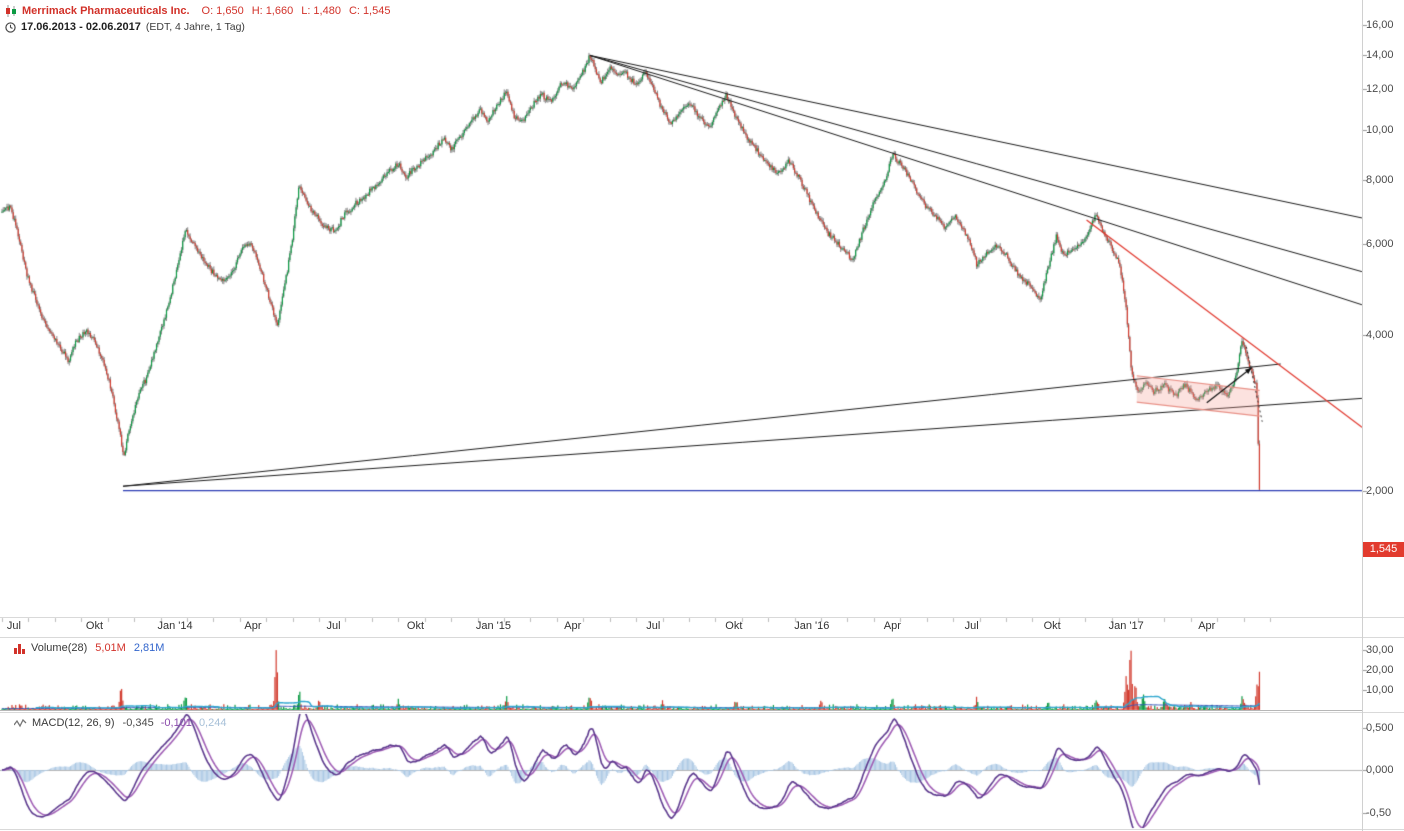 Image resolution: width=1404 pixels, height=831 pixels. Describe the element at coordinates (207, 11) in the screenshot. I see `ohlc-open-label: O:` at that location.